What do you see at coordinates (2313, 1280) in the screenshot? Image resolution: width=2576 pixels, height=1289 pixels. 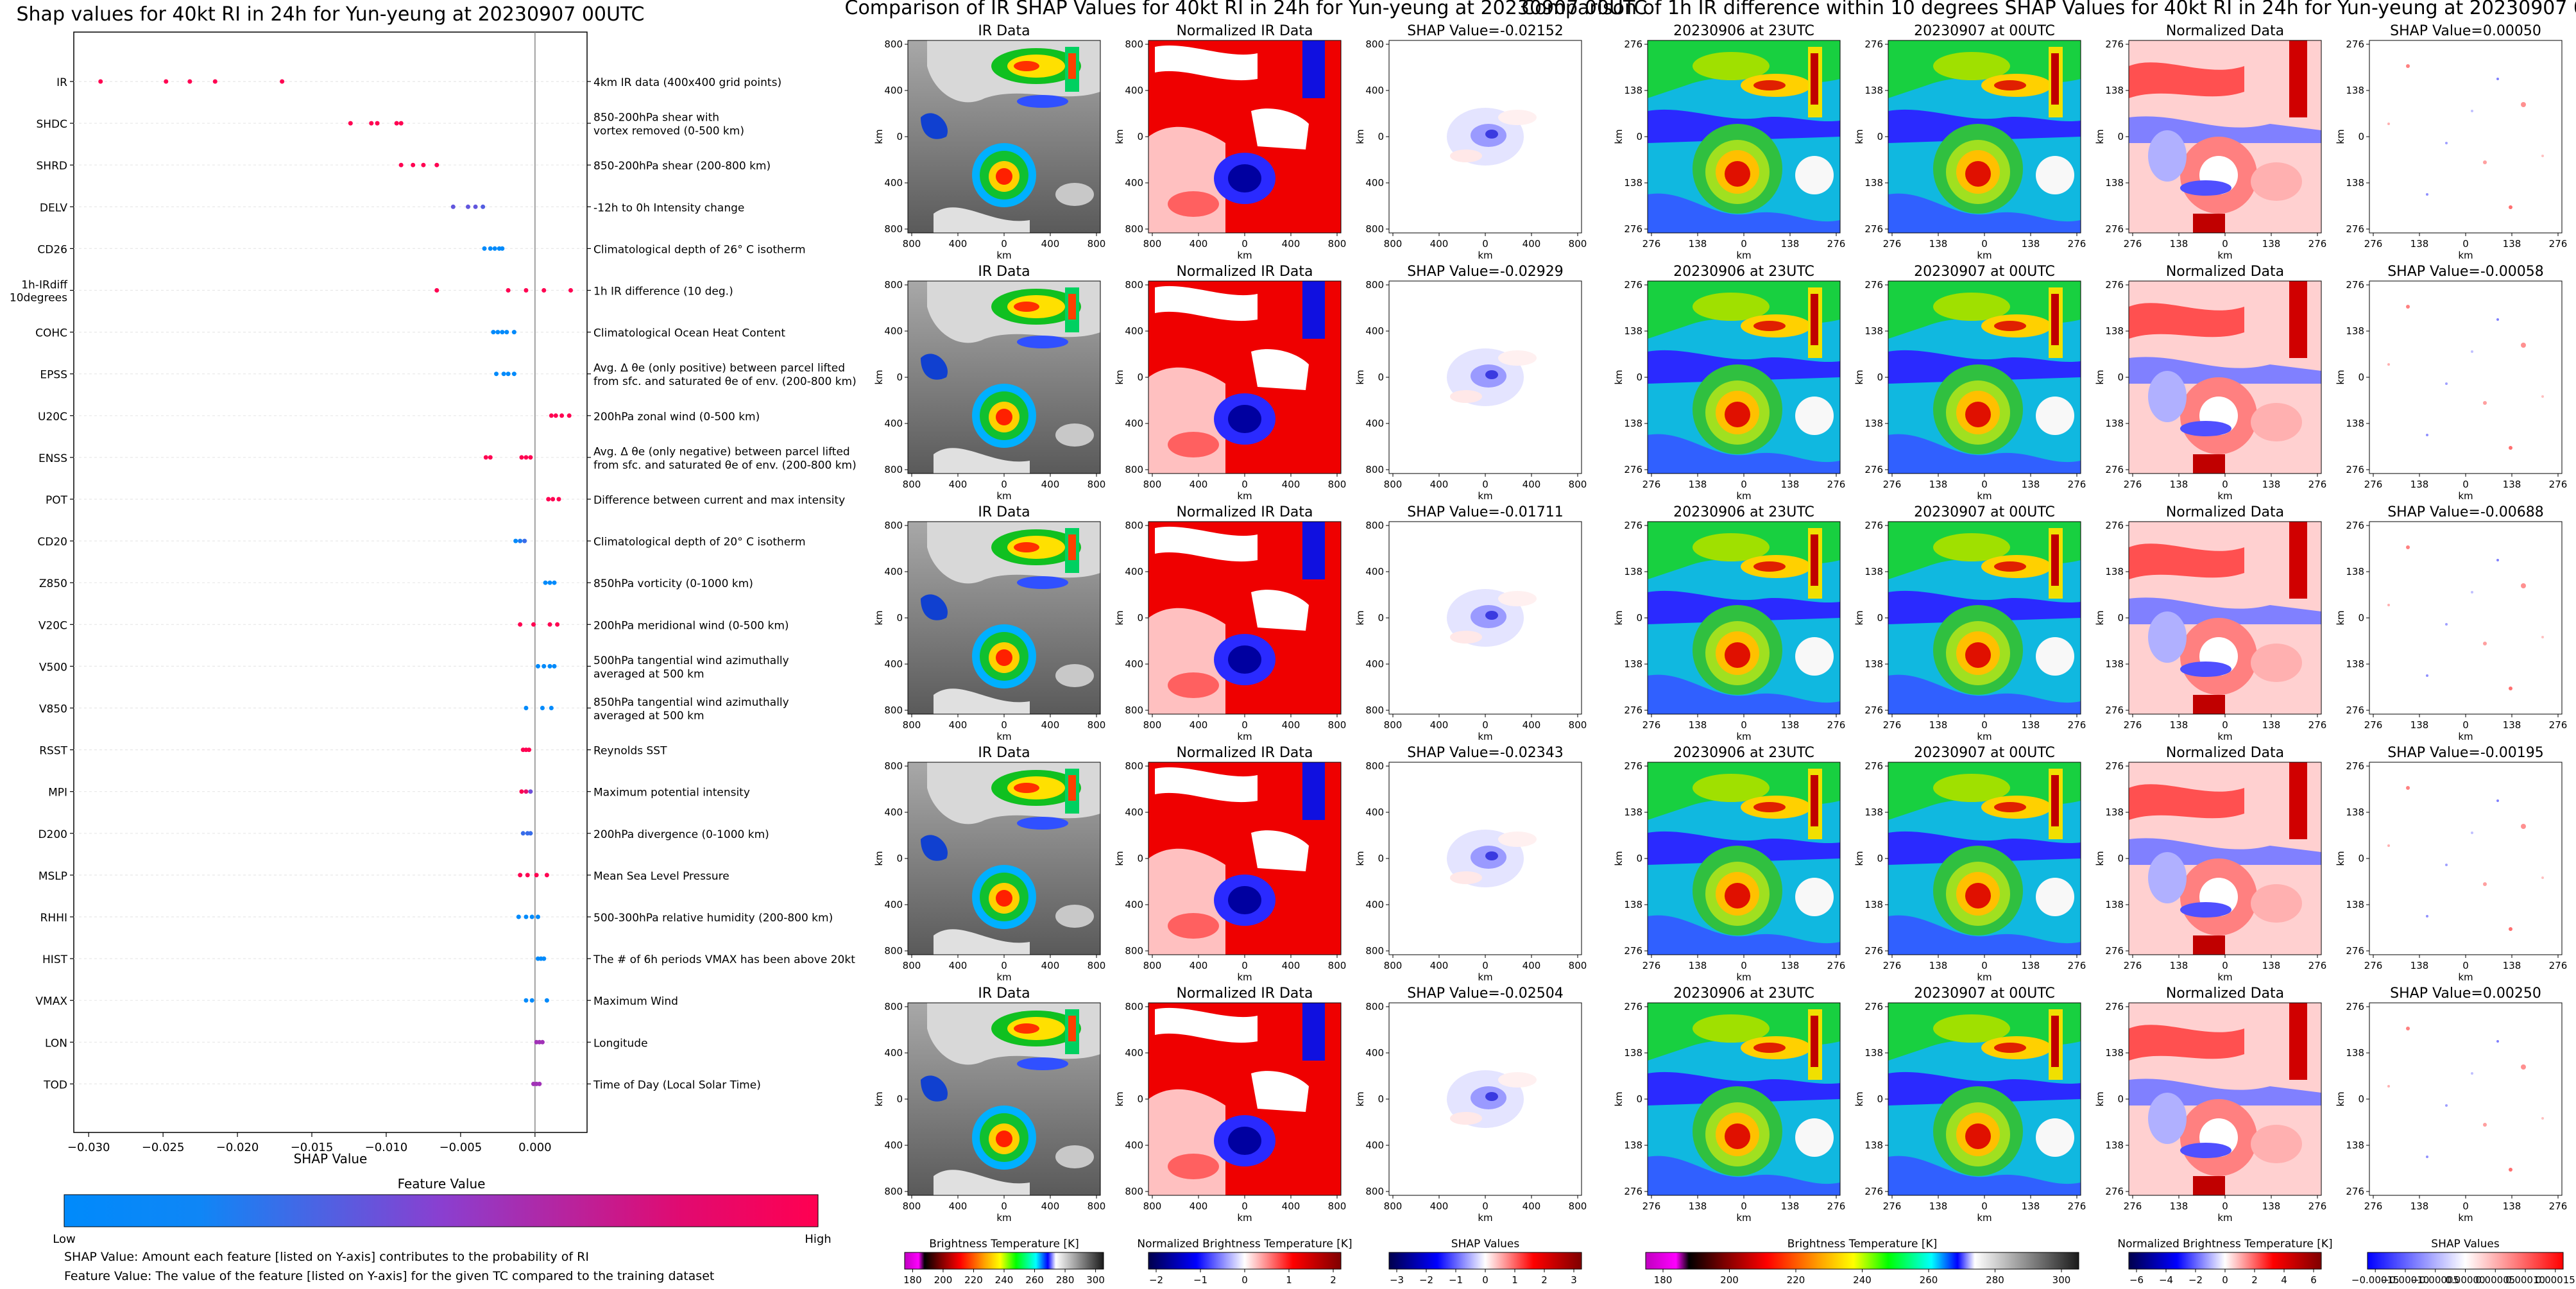 I see `colorbar-tick-label: 6` at bounding box center [2313, 1280].